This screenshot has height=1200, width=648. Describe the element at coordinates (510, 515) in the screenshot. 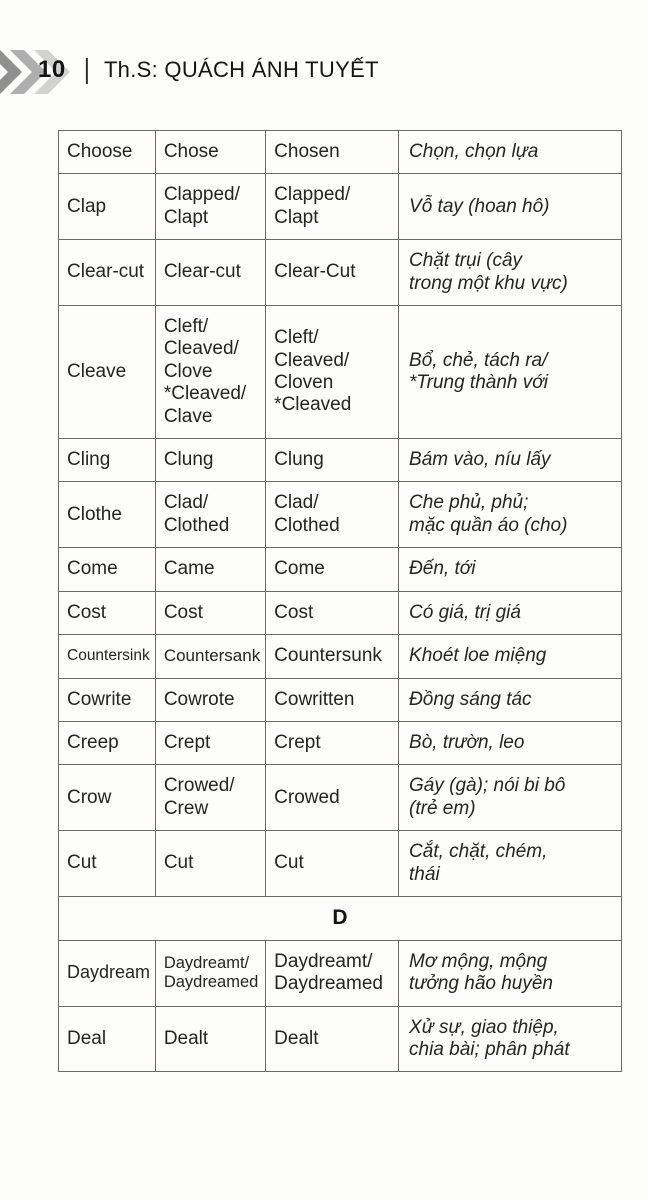

I see `cell-meaning: Che phủ, phủ; mặc quần áo (cho)` at that location.